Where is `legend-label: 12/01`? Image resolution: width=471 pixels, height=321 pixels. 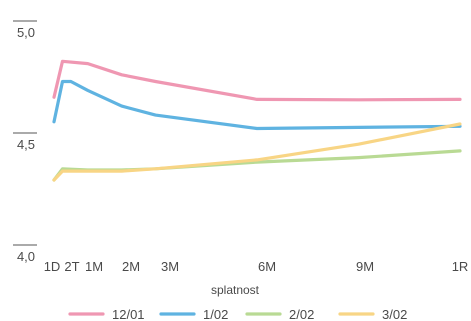 legend-label: 12/01 is located at coordinates (128, 314).